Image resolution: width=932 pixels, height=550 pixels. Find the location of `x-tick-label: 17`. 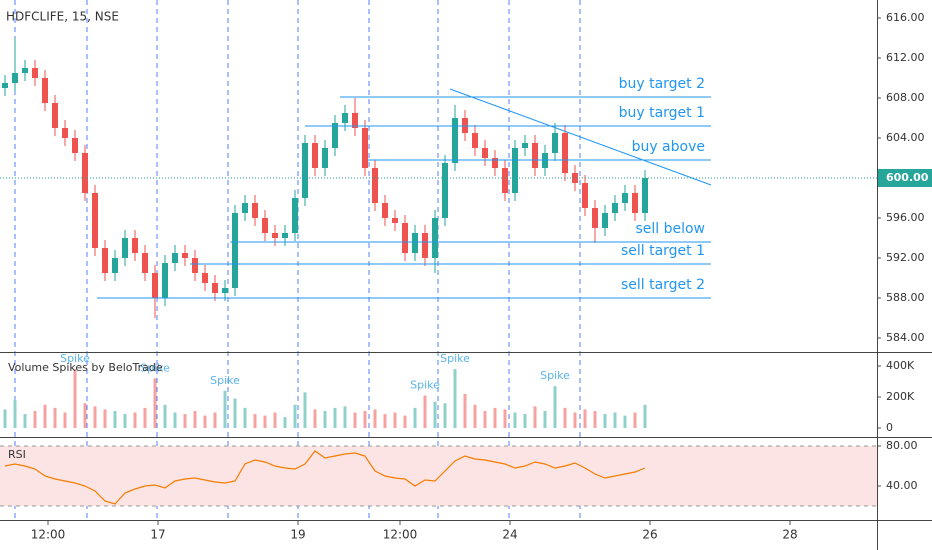

x-tick-label: 17 is located at coordinates (157, 535).